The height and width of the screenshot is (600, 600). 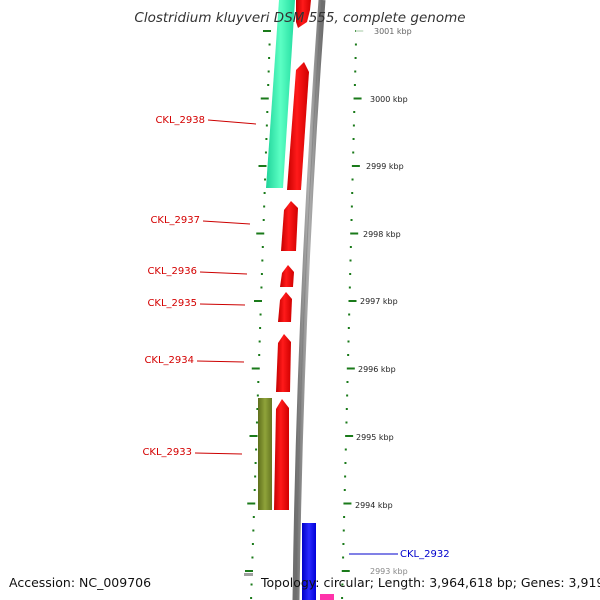 What do you see at coordinates (374, 505) in the screenshot?
I see `ruler-tick-label: 2994 kbp` at bounding box center [374, 505].